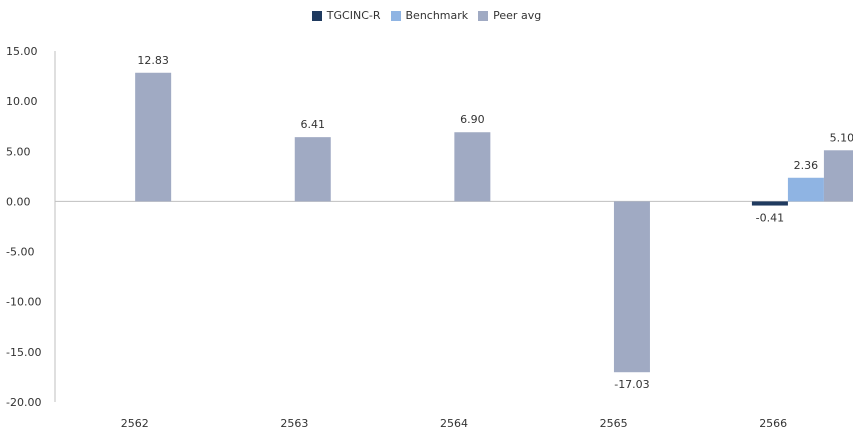  I want to click on x-tick-label: 2565, so click(614, 423).